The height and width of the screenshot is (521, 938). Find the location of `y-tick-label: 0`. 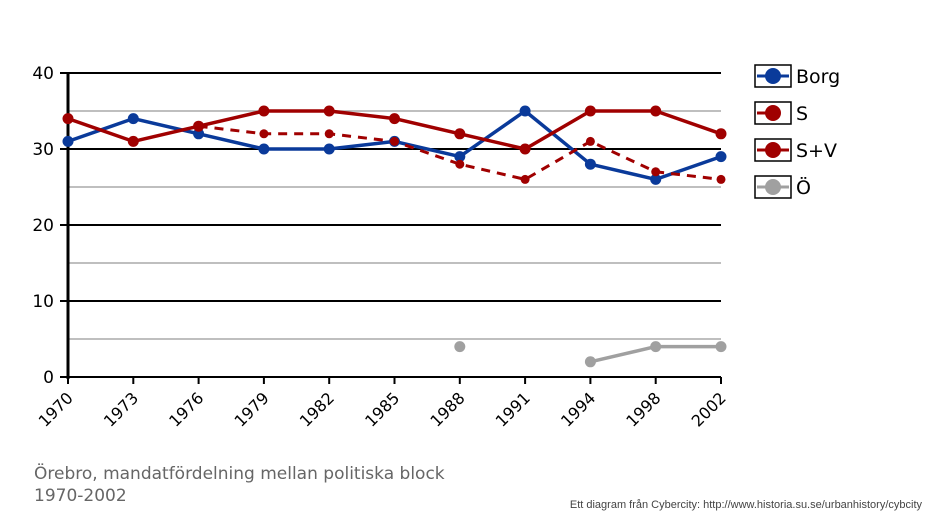

y-tick-label: 0 is located at coordinates (48, 378).